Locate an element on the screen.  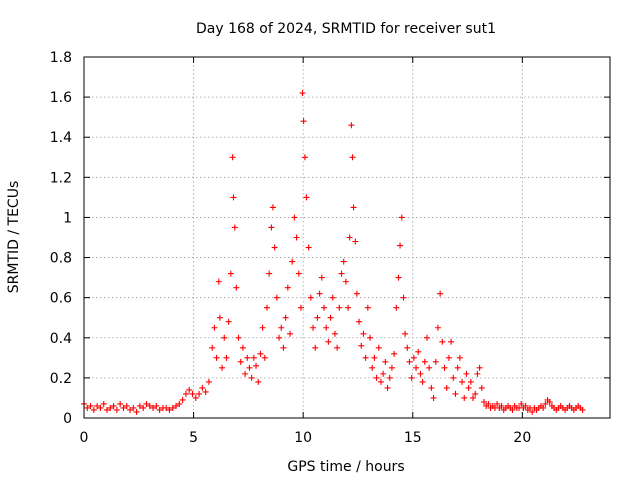
y-tick-label: 0 is located at coordinates (67, 419).